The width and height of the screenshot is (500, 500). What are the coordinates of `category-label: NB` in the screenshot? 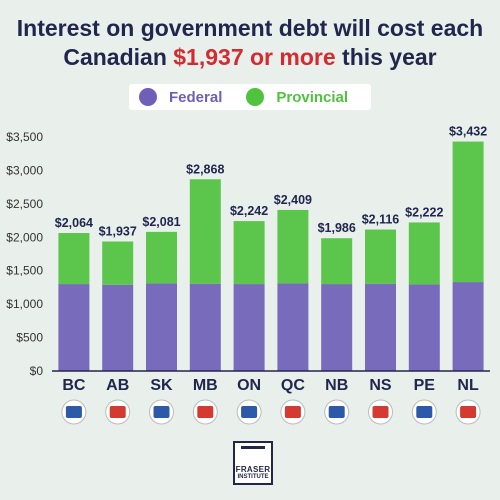 It's located at (336, 385).